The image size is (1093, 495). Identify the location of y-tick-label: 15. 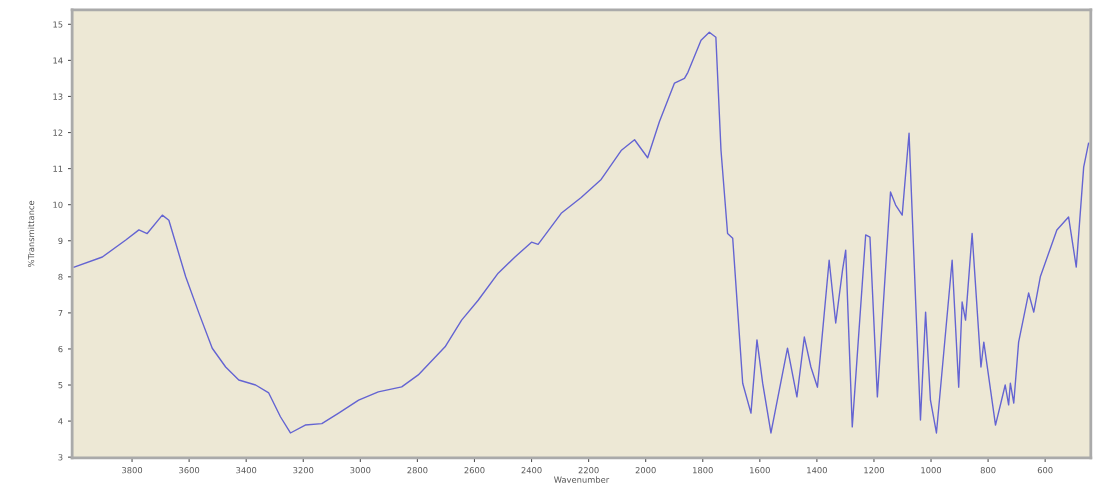
(58, 24).